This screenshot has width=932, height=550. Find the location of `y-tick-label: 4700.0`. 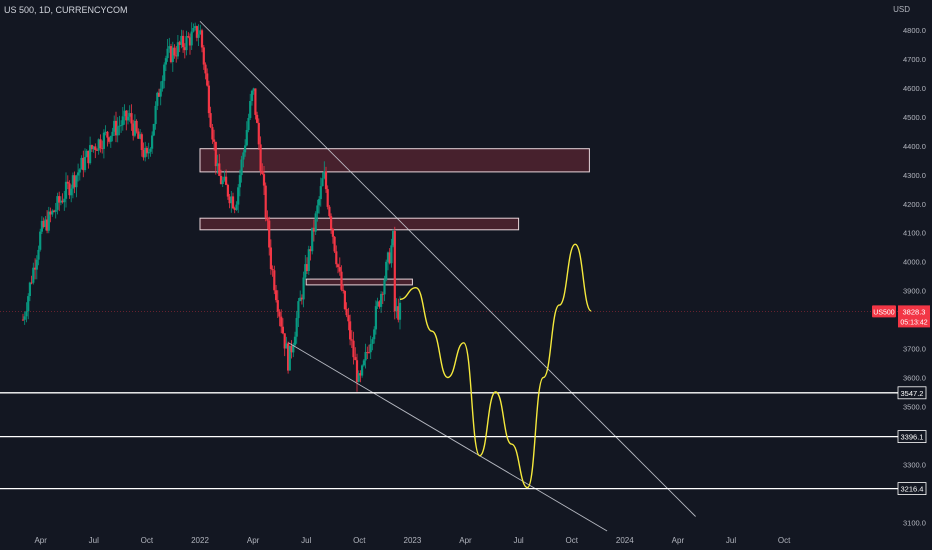

y-tick-label: 4700.0 is located at coordinates (914, 59).